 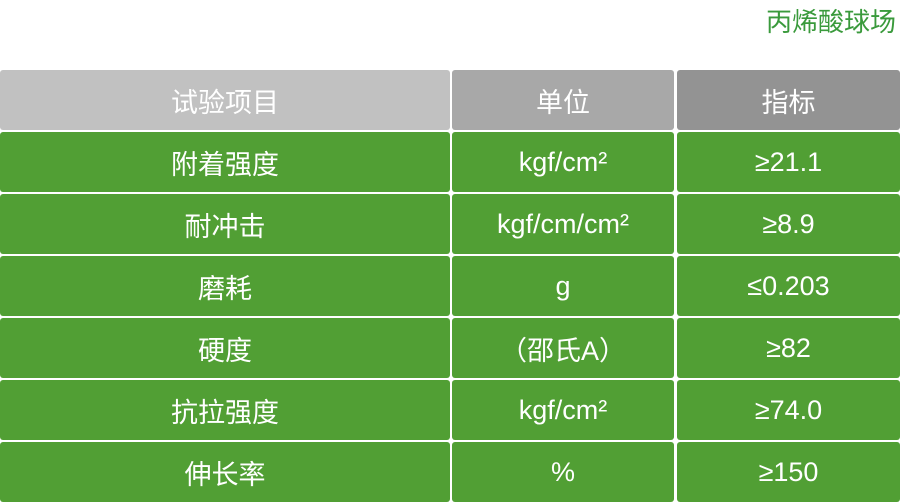 What do you see at coordinates (563, 472) in the screenshot?
I see `unit-cell: %` at bounding box center [563, 472].